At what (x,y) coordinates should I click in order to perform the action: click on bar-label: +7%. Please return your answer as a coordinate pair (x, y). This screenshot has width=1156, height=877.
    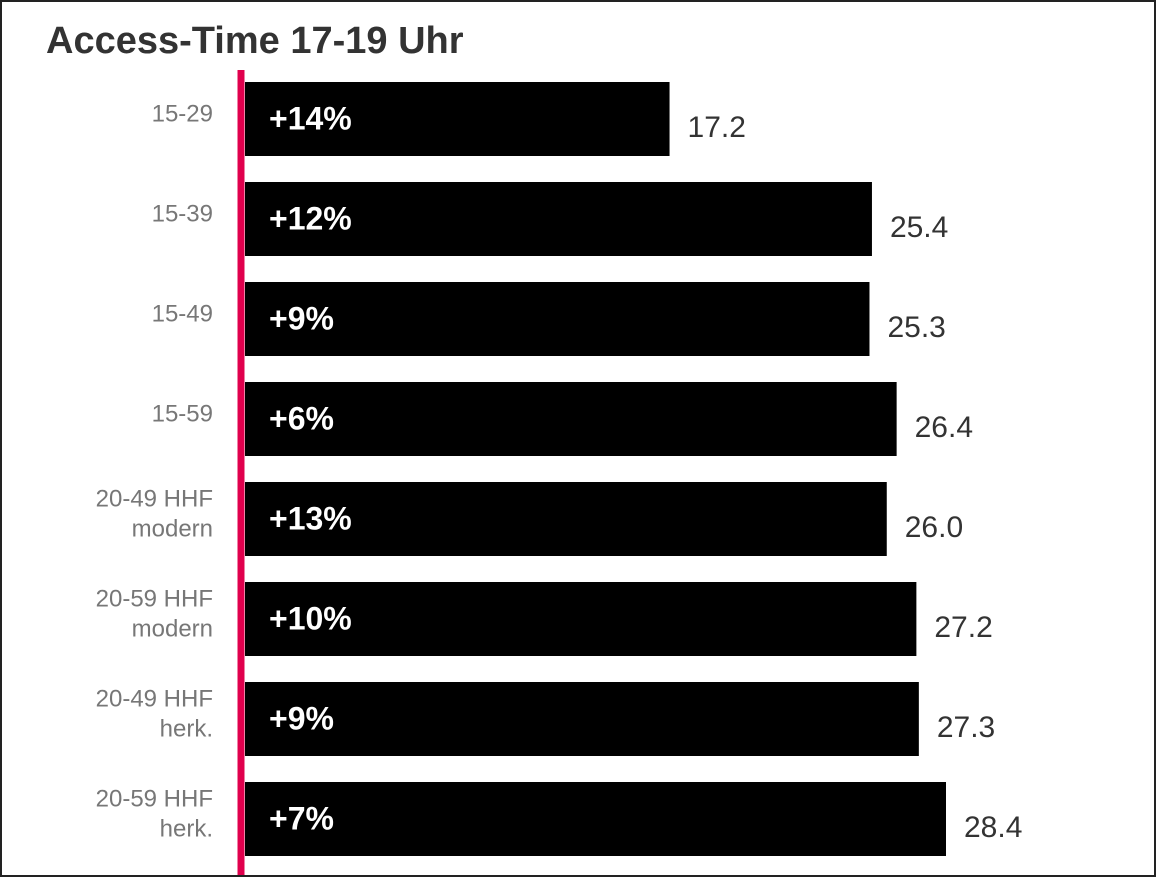
    Looking at the image, I should click on (301, 818).